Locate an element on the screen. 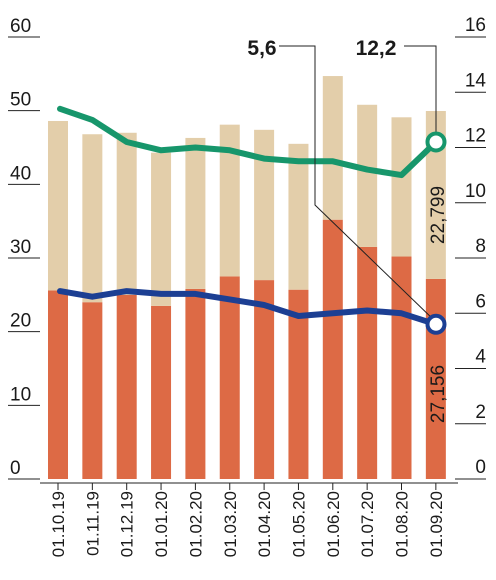 The image size is (496, 580). left-tick-label: 0 is located at coordinates (15, 468).